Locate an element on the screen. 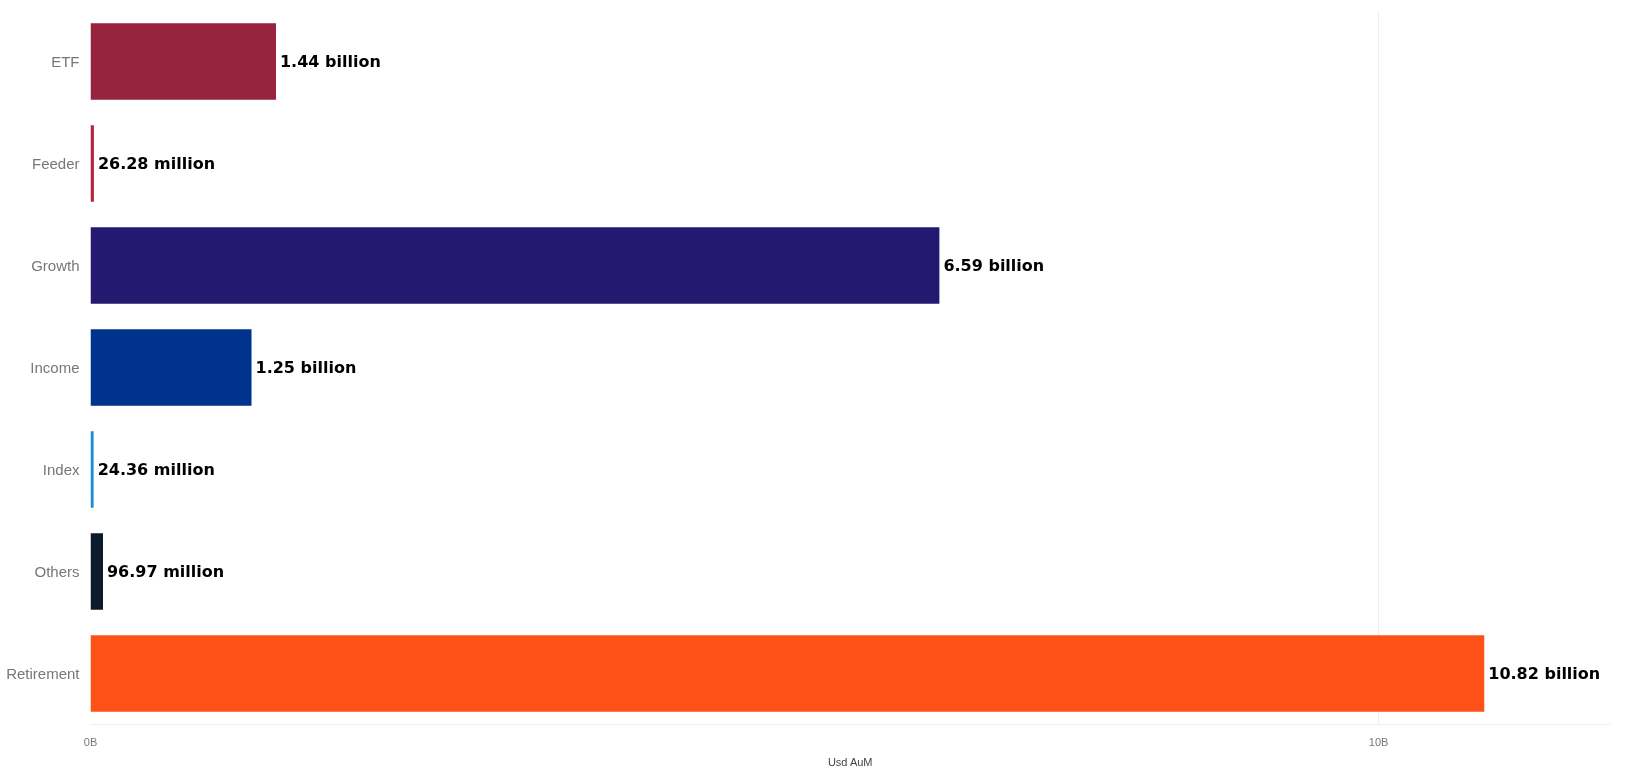  y-tick-label: Growth is located at coordinates (55, 265).